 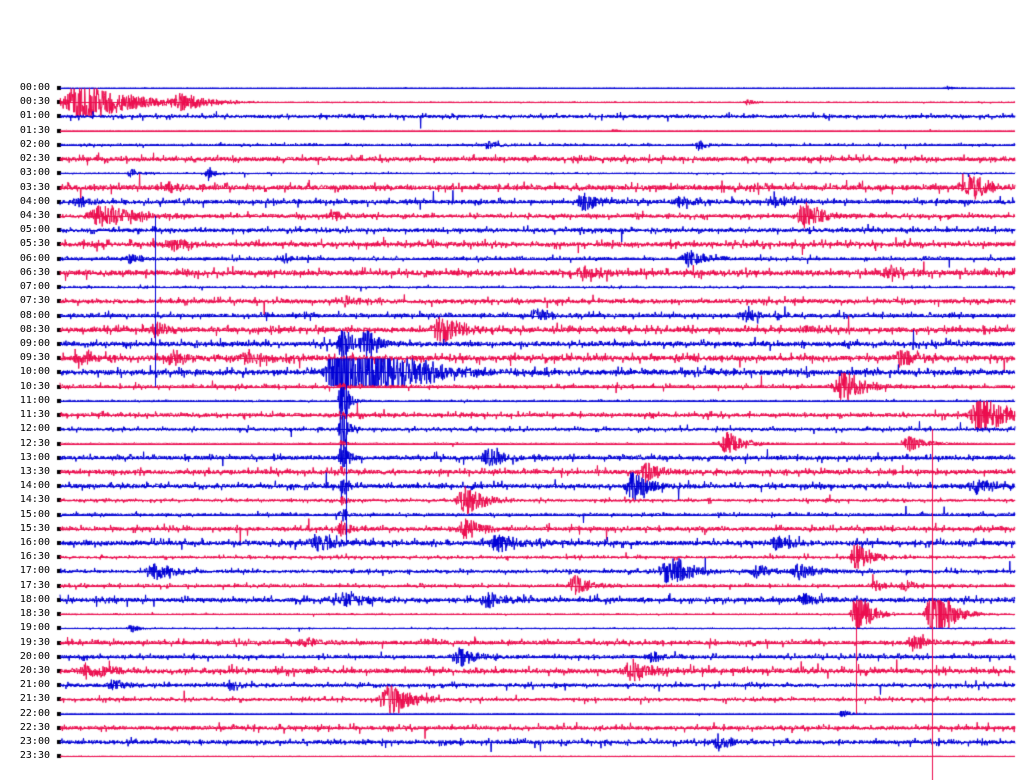 What do you see at coordinates (34, 87) in the screenshot?
I see `time-label-row: 00:00` at bounding box center [34, 87].